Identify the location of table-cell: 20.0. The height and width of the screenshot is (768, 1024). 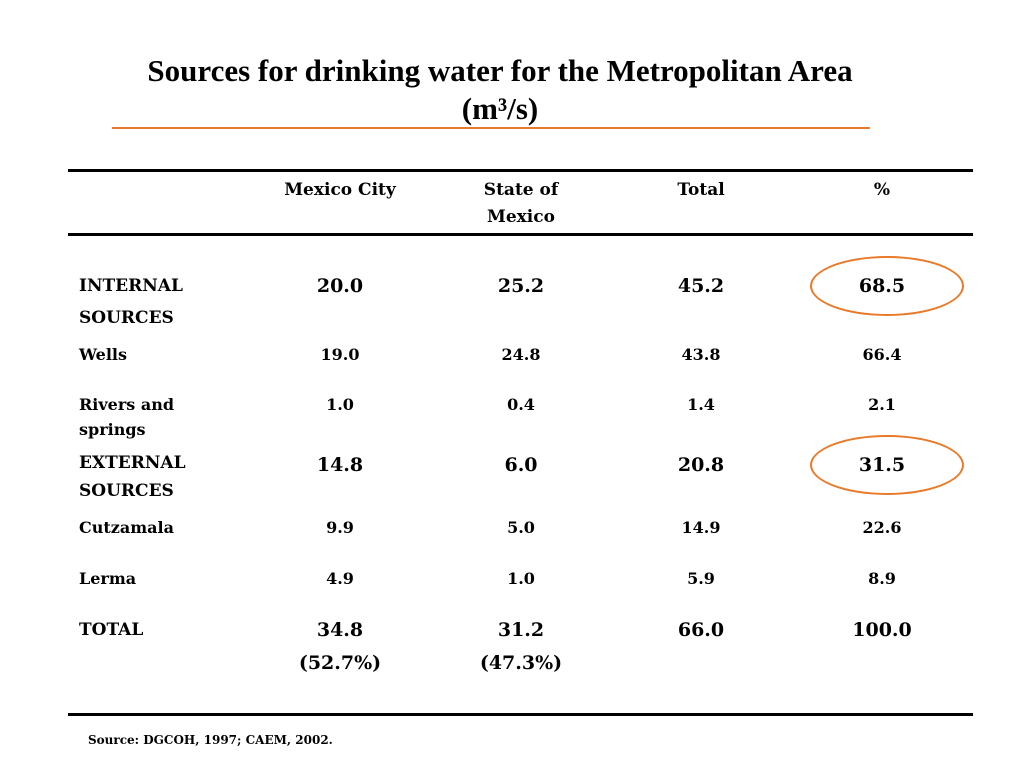
(340, 286).